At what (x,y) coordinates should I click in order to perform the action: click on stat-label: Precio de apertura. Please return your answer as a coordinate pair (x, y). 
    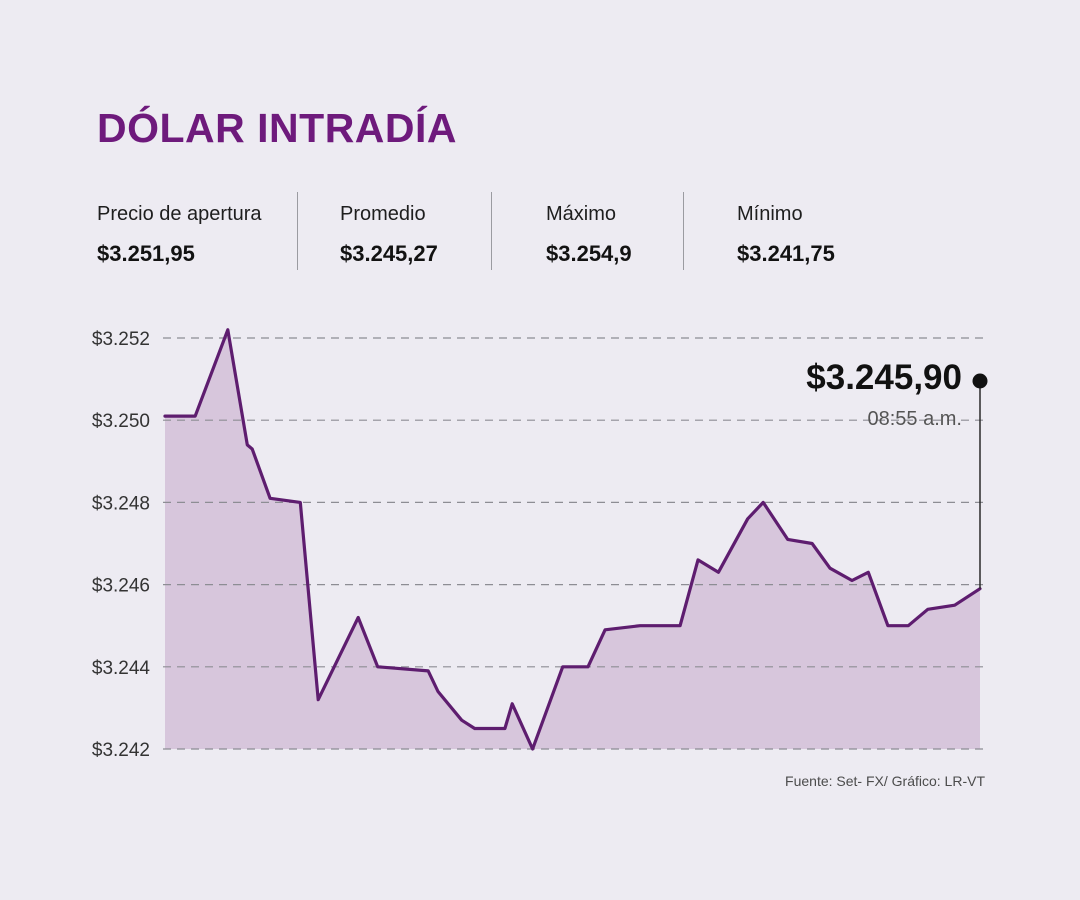
    Looking at the image, I should click on (179, 214).